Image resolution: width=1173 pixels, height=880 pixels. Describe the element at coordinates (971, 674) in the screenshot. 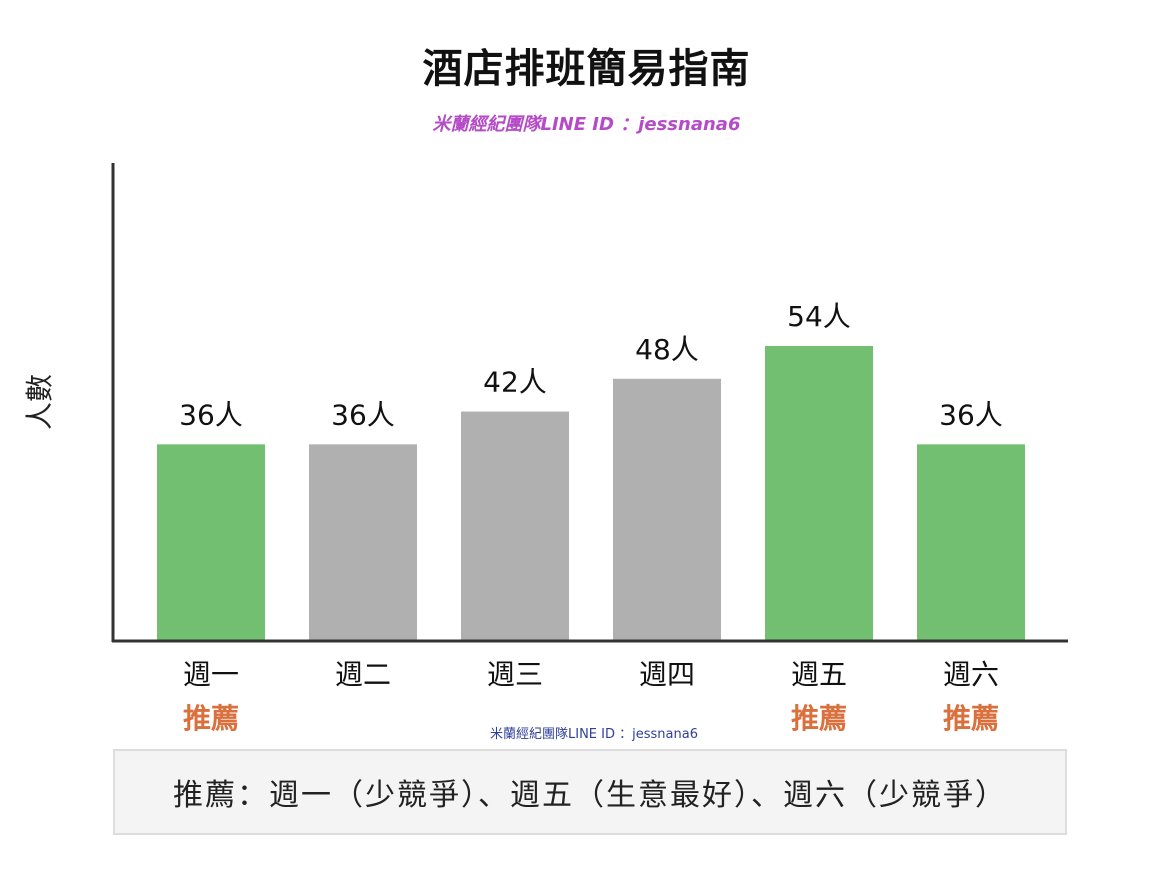

I see `x-tick-label: 週六` at that location.